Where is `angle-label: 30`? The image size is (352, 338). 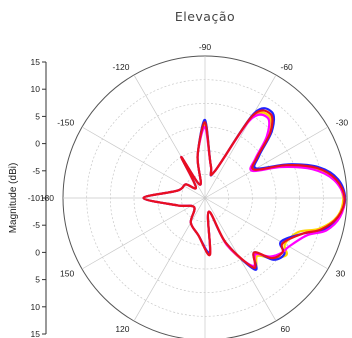
angle-label: 30 is located at coordinates (341, 274).